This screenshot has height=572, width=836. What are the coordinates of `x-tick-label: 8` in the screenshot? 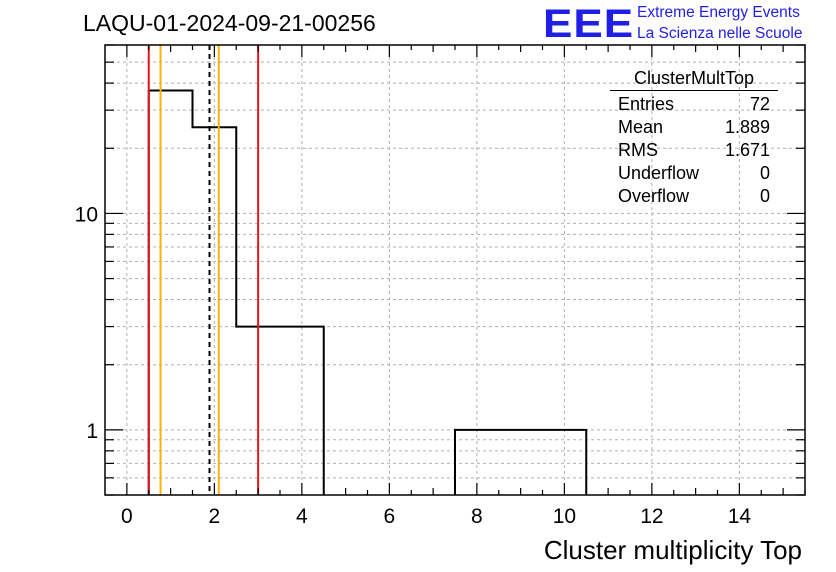 It's located at (477, 516).